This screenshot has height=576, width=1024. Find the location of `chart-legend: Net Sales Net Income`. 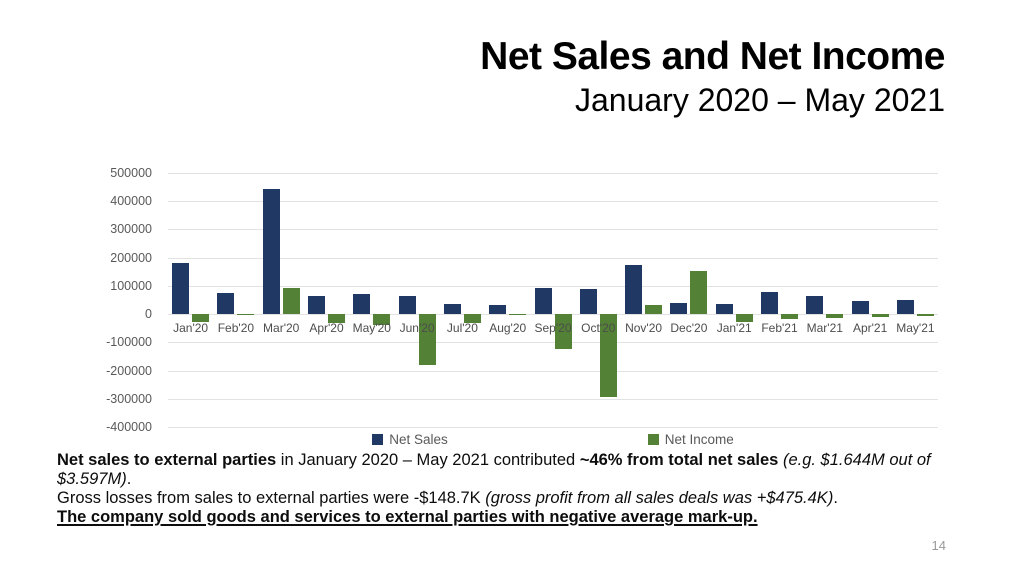

chart-legend: Net Sales Net Income is located at coordinates (553, 439).